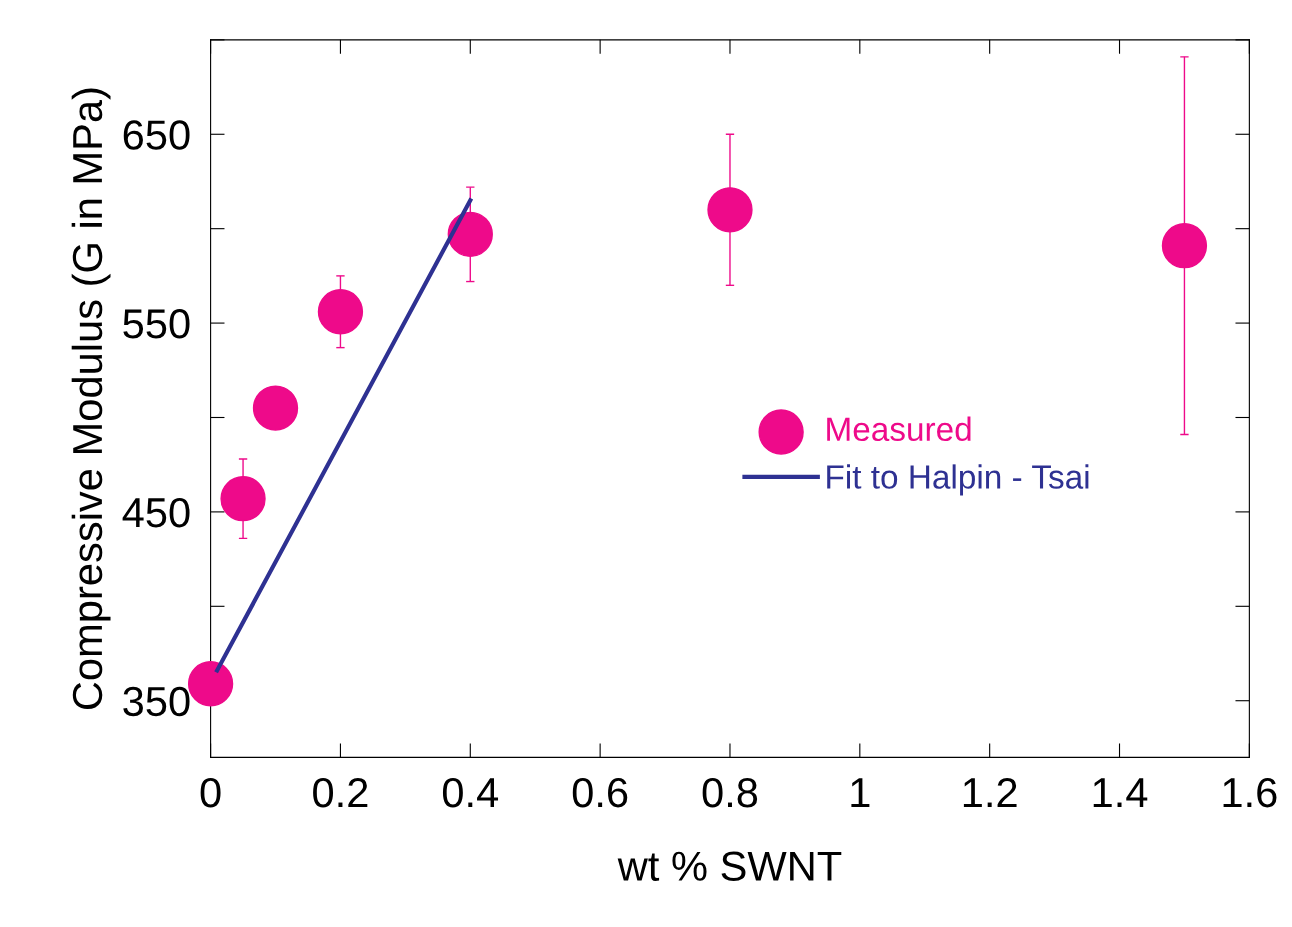 The image size is (1292, 927). Describe the element at coordinates (156, 701) in the screenshot. I see `y-tick-label: 350` at that location.